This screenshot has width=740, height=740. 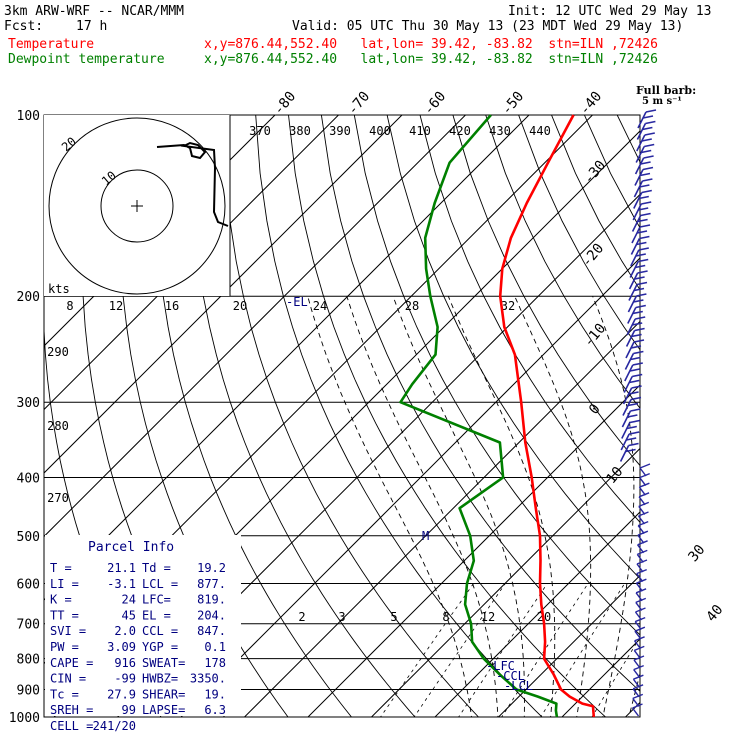 What do you see at coordinates (28, 584) in the screenshot?
I see `pressure-label-600: 600` at bounding box center [28, 584].